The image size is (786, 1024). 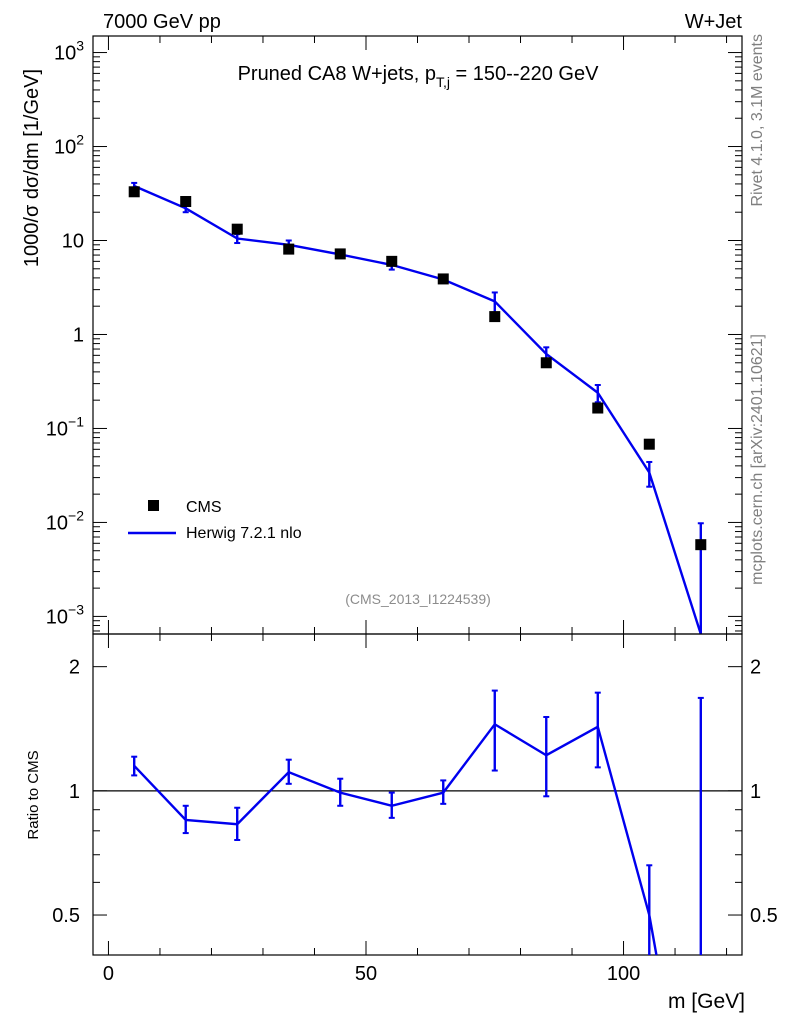 I want to click on ratio-y-tick-label-right: 2, so click(x=755, y=668).